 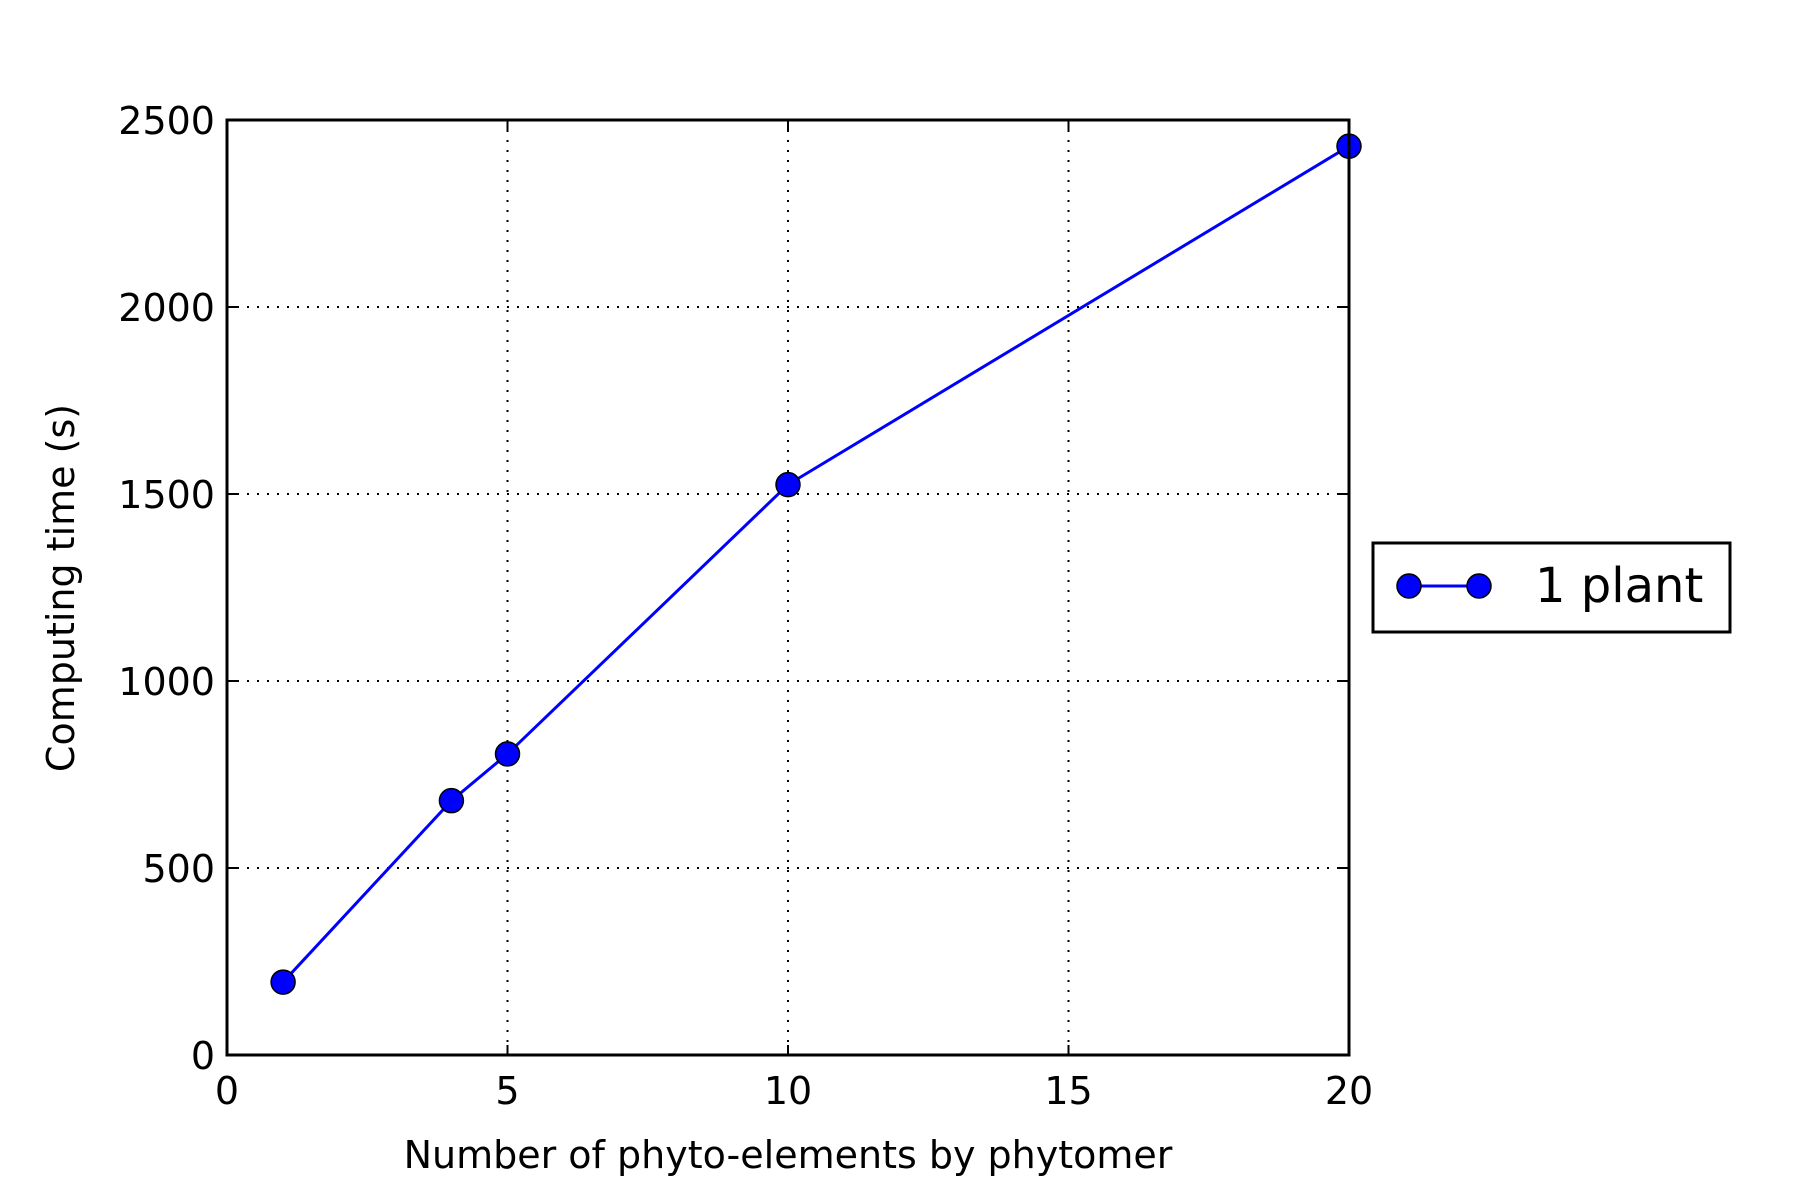 I want to click on y-tick-label-2: 1000, so click(x=166, y=682).